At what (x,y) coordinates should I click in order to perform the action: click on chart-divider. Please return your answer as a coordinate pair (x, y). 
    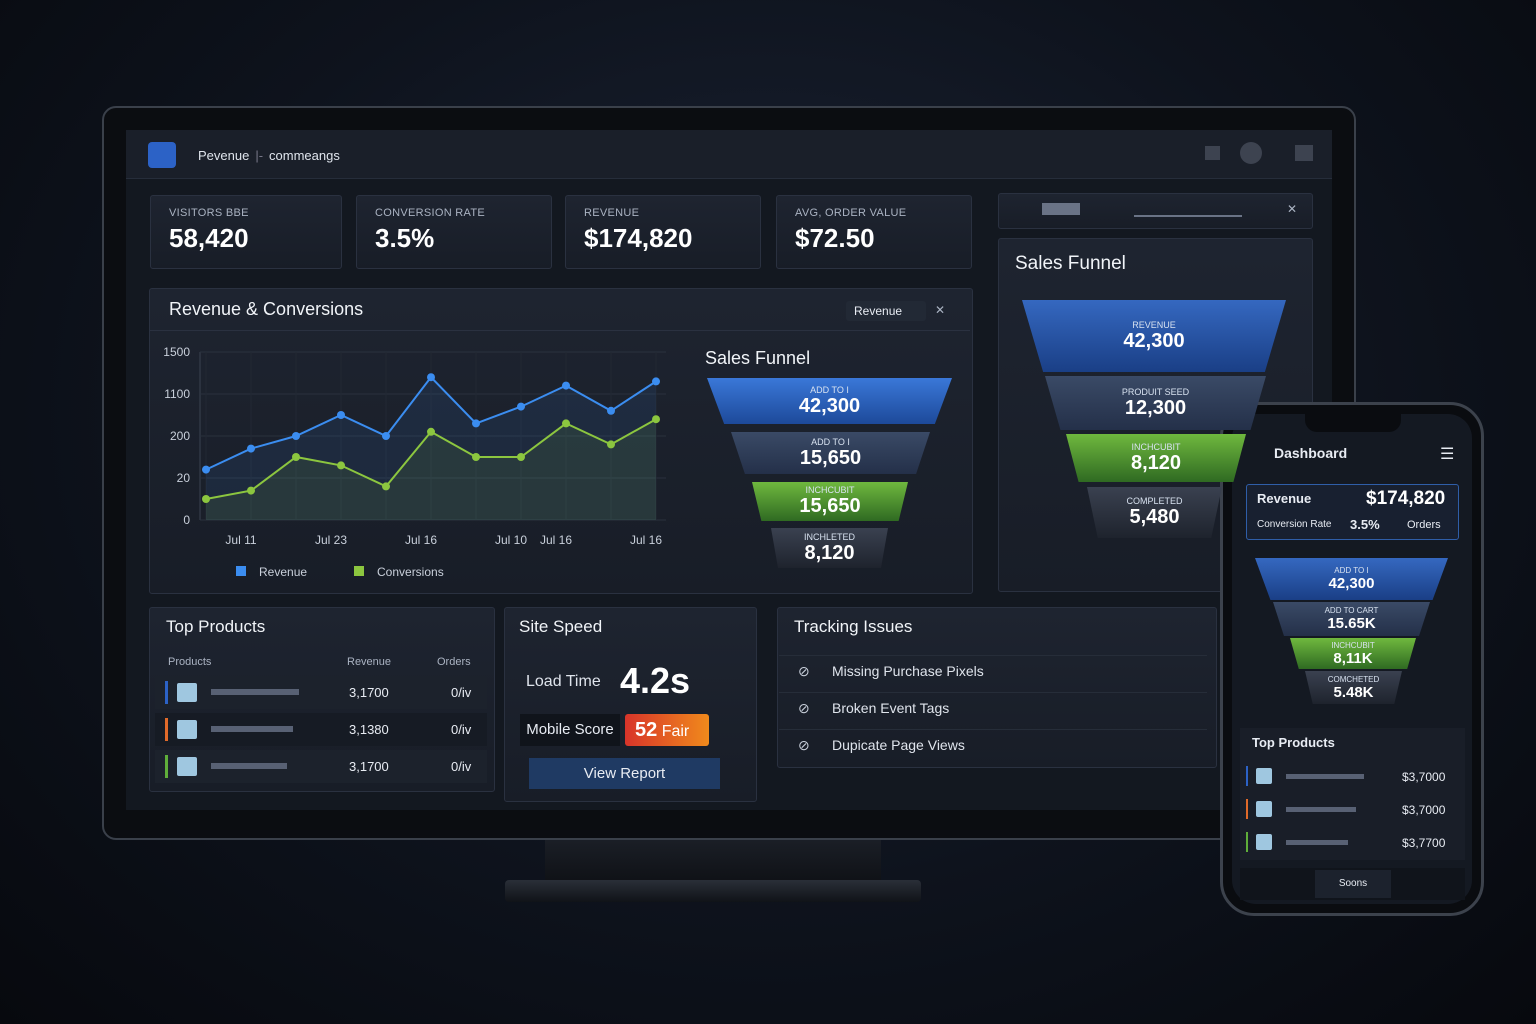
    Looking at the image, I should click on (560, 330).